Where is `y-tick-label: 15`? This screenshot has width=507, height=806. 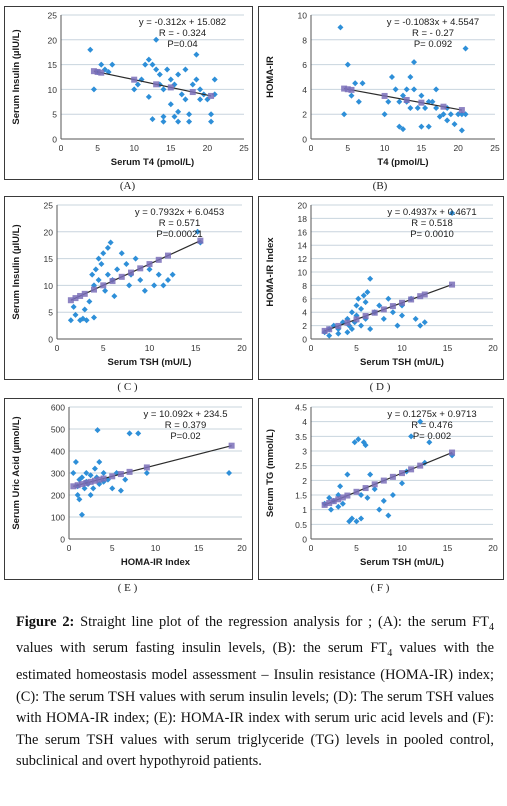 y-tick-label: 15 is located at coordinates (53, 65).